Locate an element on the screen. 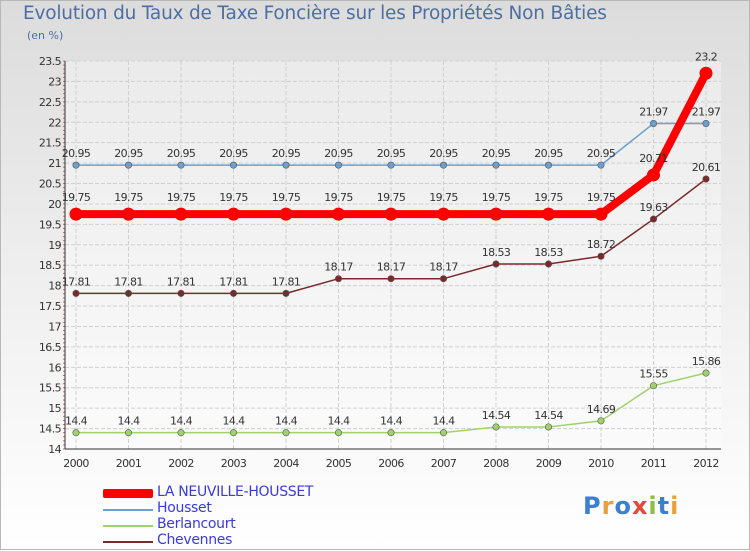 The height and width of the screenshot is (551, 750). y-tick-label: 21 is located at coordinates (54, 163).